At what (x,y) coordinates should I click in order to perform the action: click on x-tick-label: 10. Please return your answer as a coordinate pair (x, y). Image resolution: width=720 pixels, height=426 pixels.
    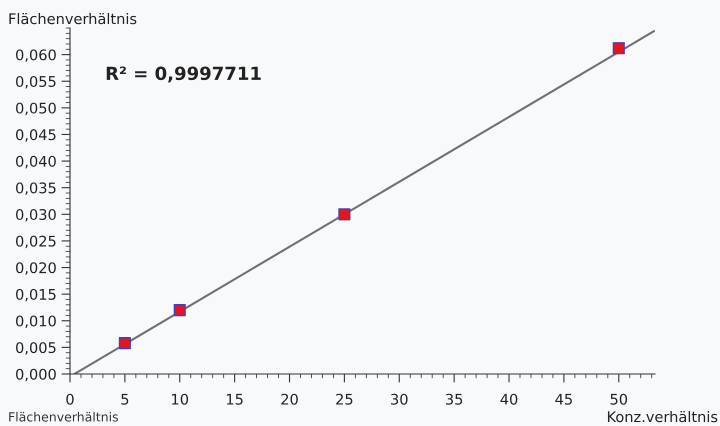
    Looking at the image, I should click on (180, 399).